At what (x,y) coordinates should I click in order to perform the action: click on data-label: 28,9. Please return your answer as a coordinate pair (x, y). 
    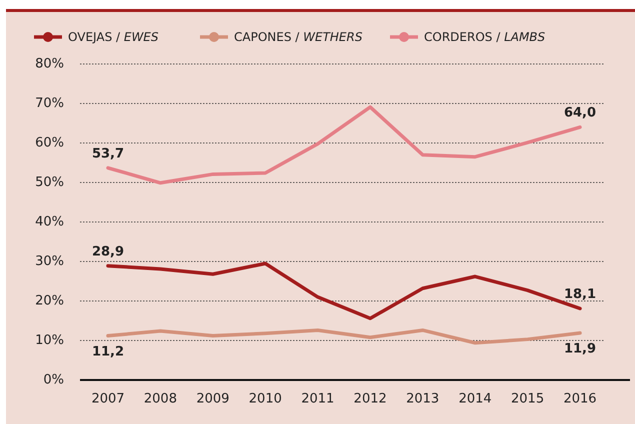
    Looking at the image, I should click on (108, 252).